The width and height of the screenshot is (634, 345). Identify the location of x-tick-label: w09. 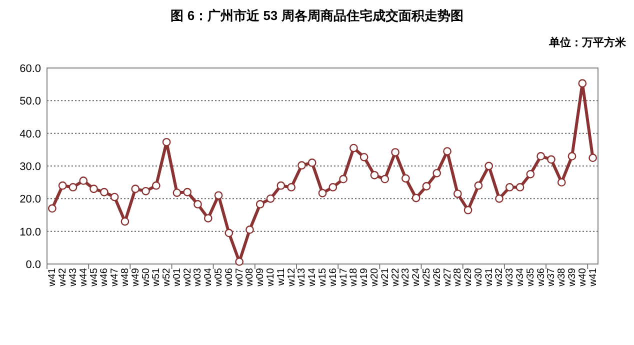
(260, 278).